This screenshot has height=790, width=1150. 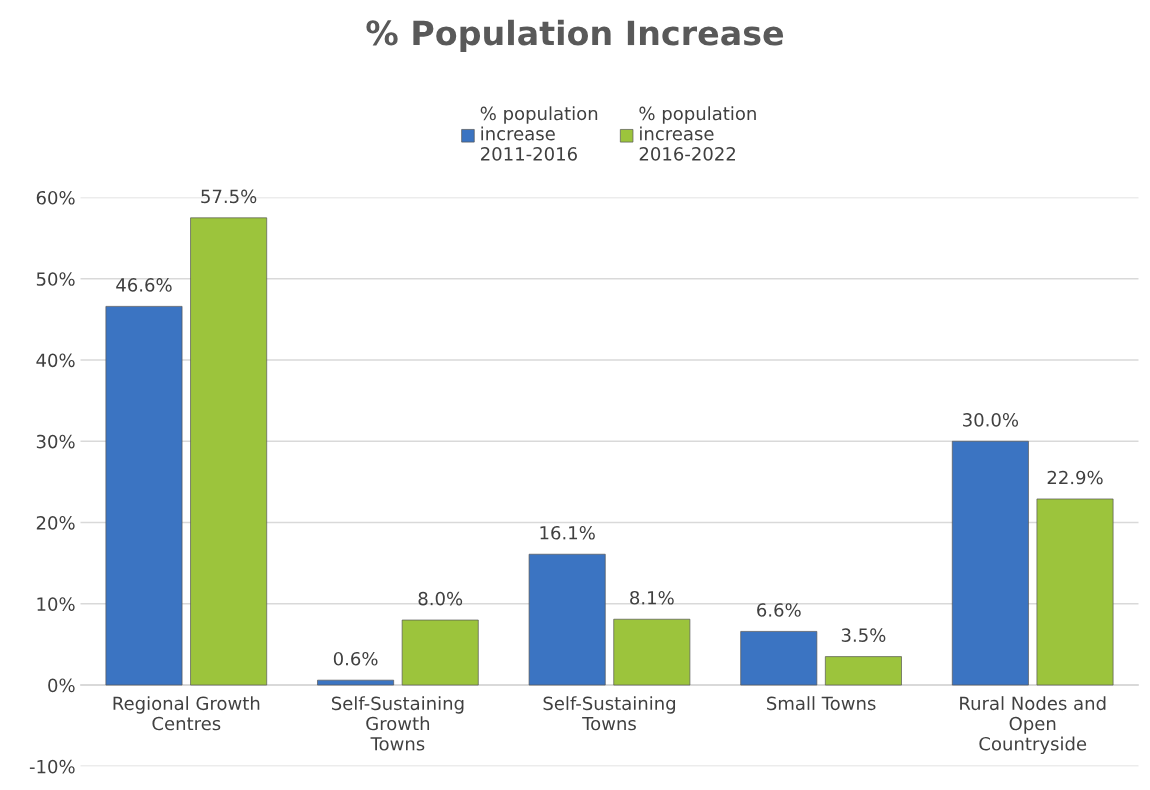 I want to click on x-tick-label: Rural Nodes and Open Countryside, so click(x=1033, y=725).